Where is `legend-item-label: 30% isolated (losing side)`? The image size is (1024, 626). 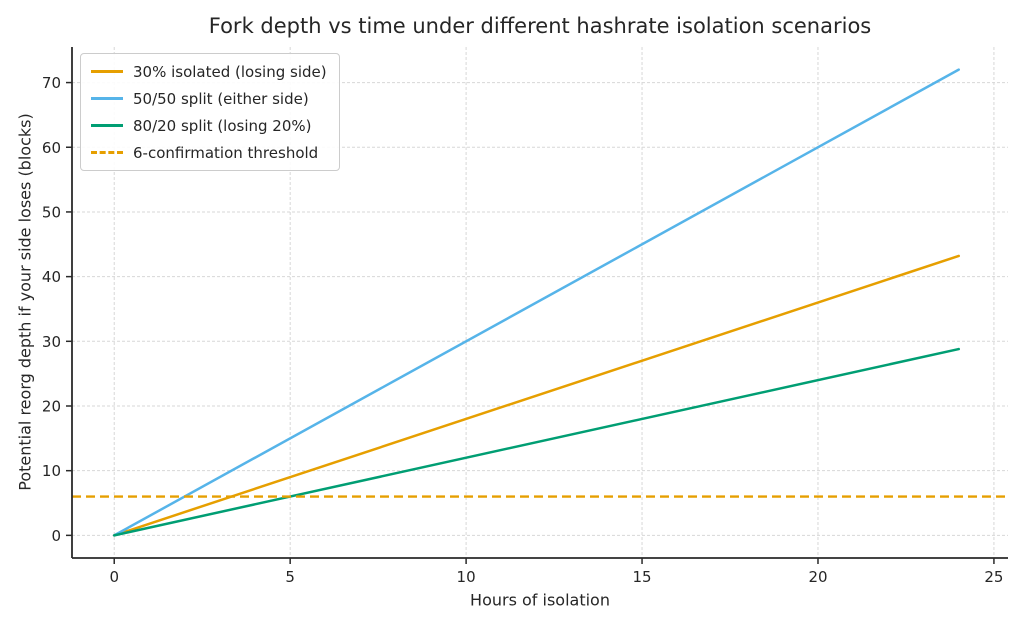 legend-item-label: 30% isolated (losing side) is located at coordinates (230, 71).